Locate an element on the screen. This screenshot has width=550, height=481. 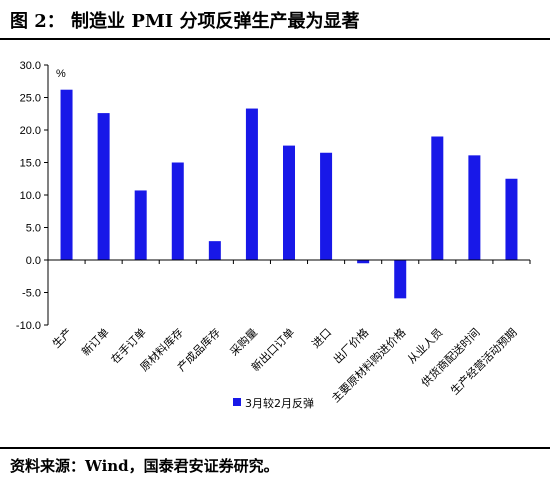
y-tick-label: 25.0 is located at coordinates (30, 99).